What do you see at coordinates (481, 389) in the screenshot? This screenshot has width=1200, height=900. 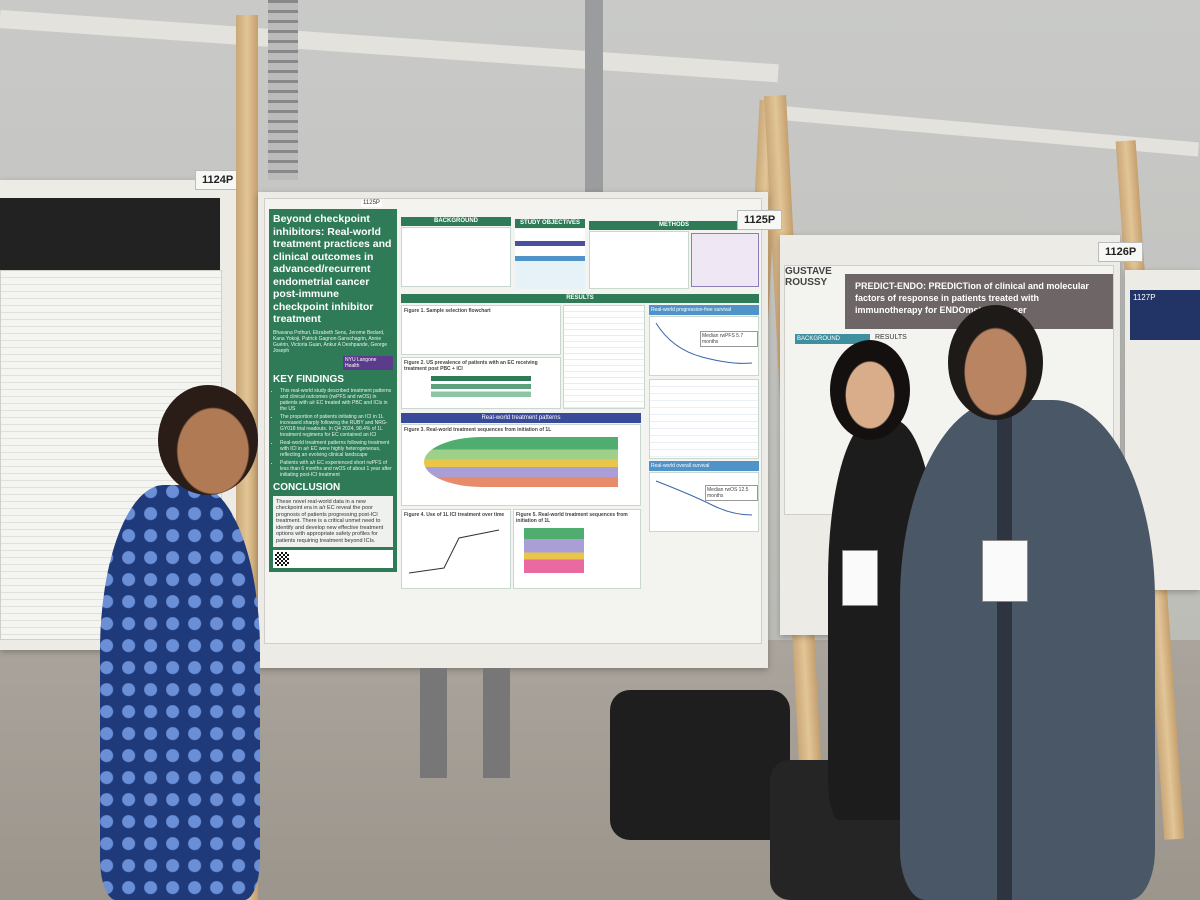 I see `prevalence-funnel` at bounding box center [481, 389].